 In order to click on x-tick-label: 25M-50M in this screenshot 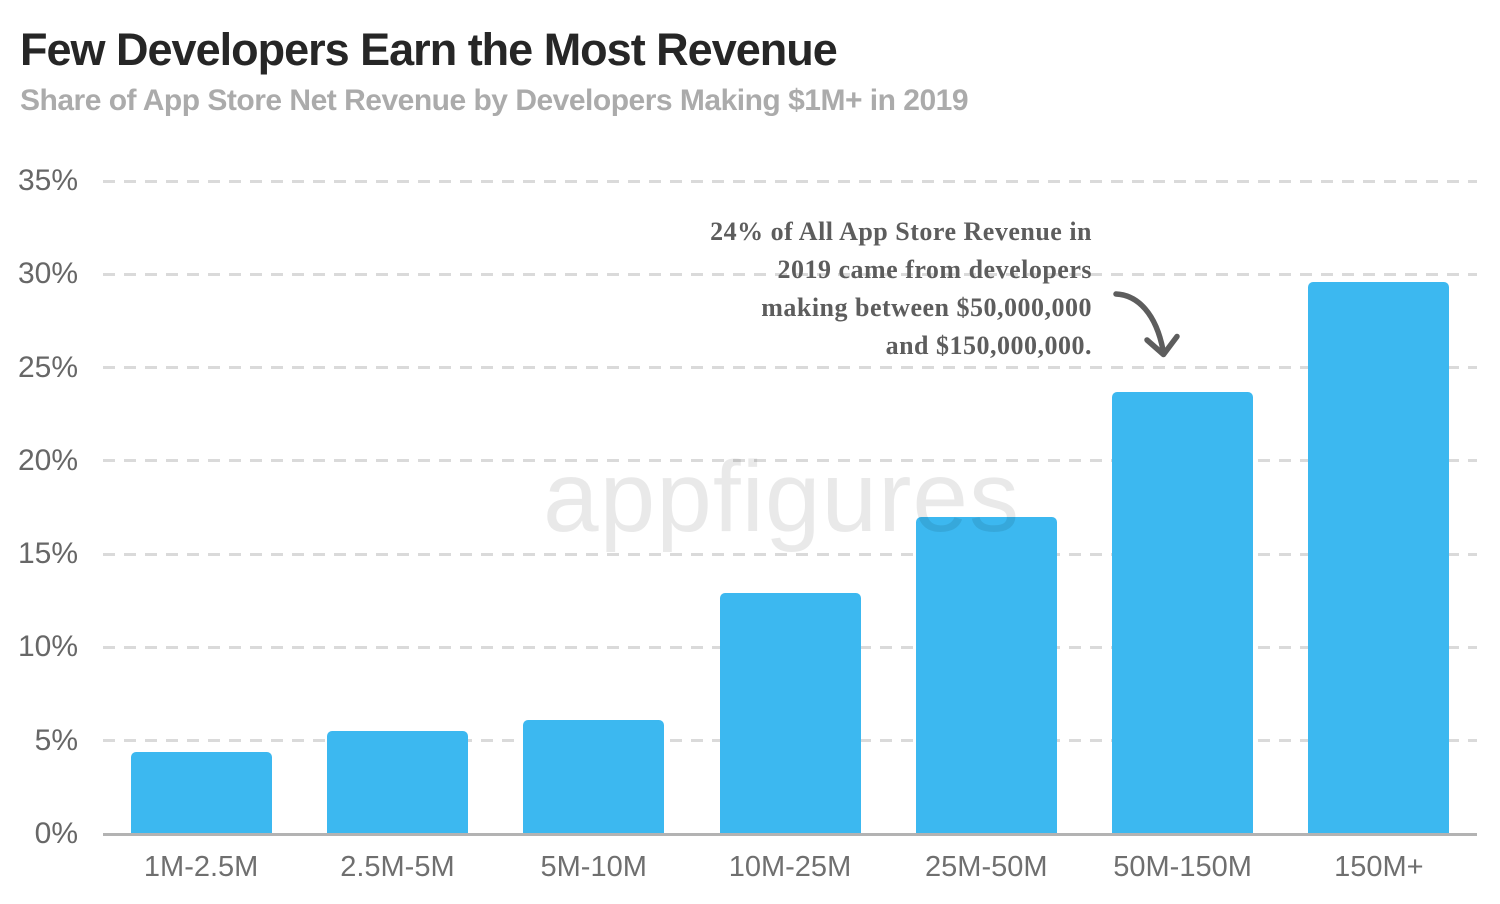, I will do `click(986, 867)`.